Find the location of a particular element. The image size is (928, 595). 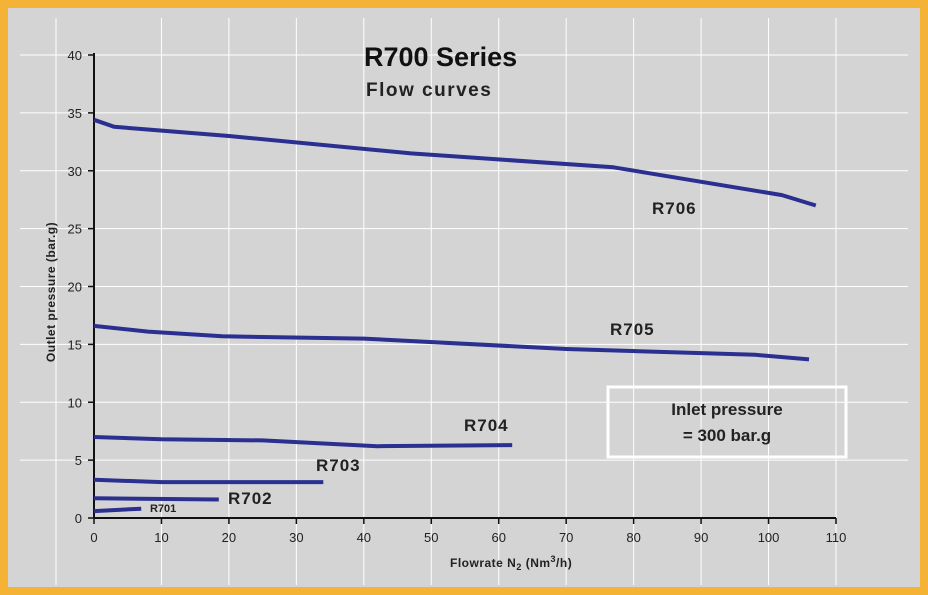

x-tick-label: 100 is located at coordinates (769, 537).